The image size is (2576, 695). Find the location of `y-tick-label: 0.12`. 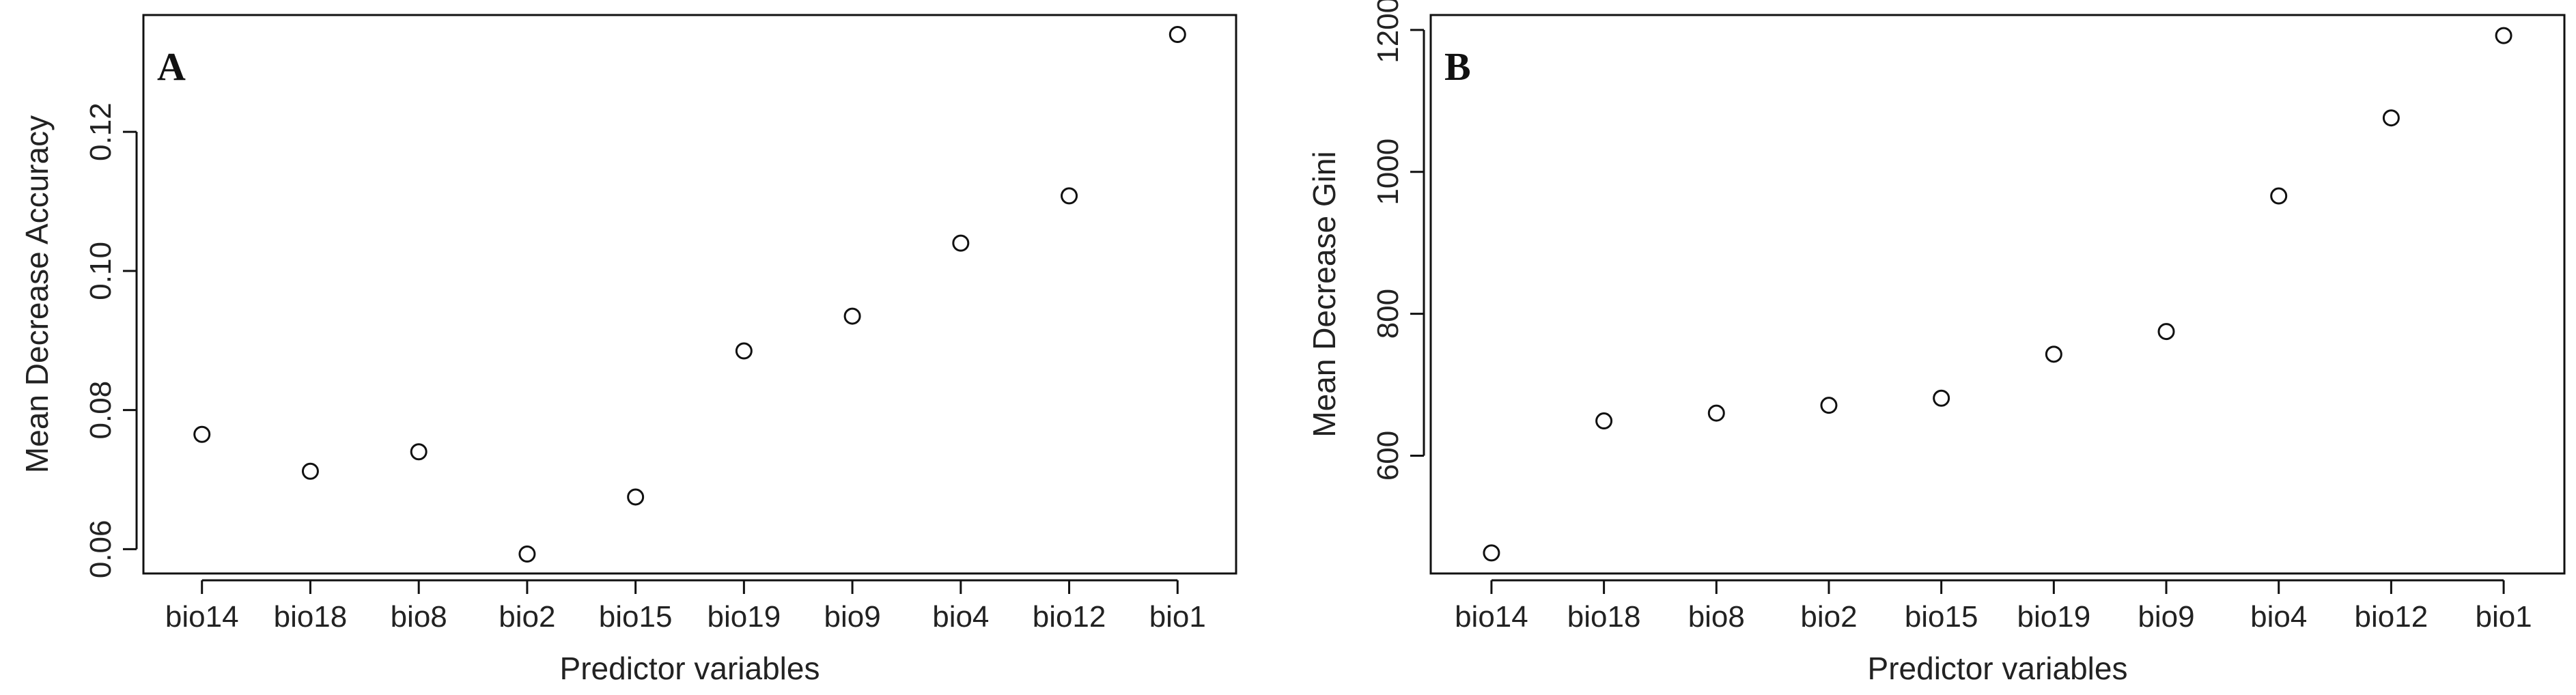

y-tick-label: 0.12 is located at coordinates (100, 131).